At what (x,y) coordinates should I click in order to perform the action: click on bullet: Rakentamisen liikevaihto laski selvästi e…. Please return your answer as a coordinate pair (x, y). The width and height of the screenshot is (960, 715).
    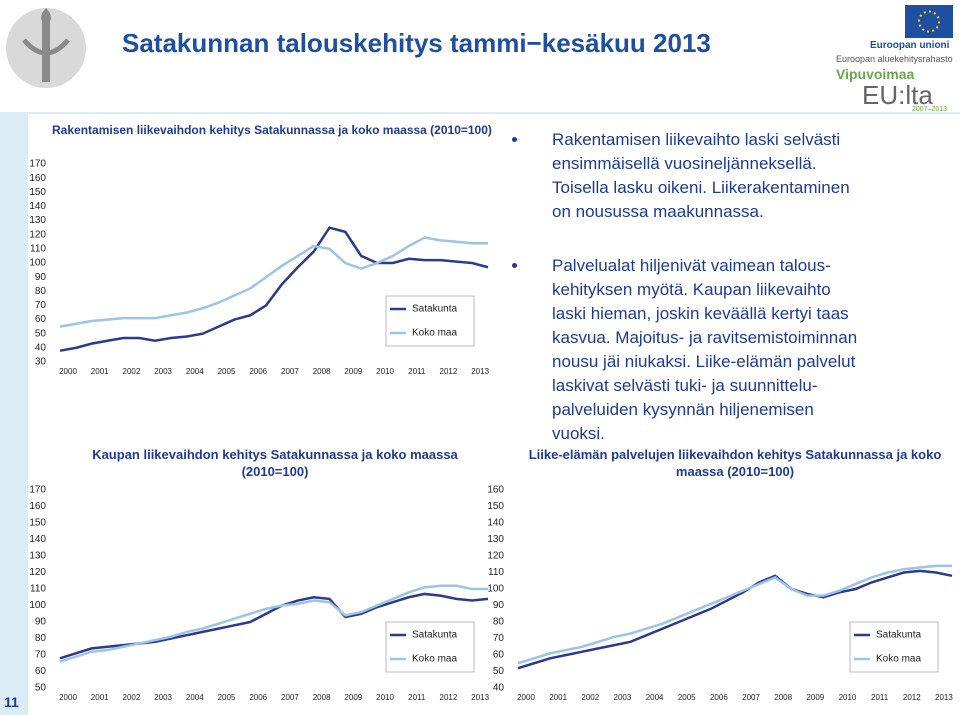
    Looking at the image, I should click on (722, 176).